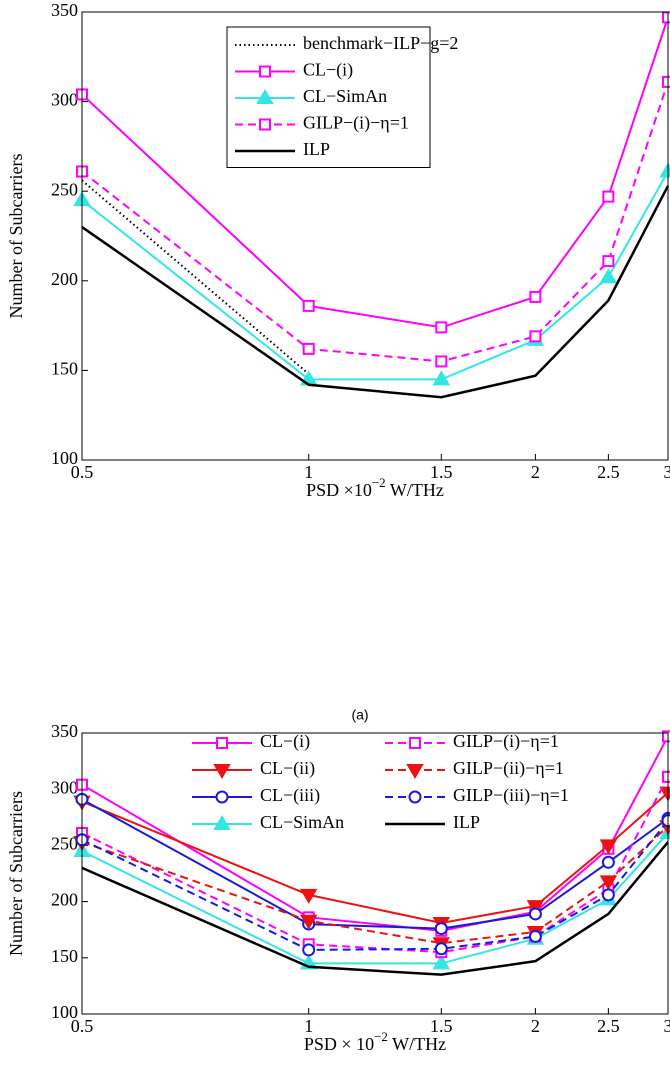 This screenshot has width=670, height=1087. I want to click on legend-label: CL−(iii), so click(290, 795).